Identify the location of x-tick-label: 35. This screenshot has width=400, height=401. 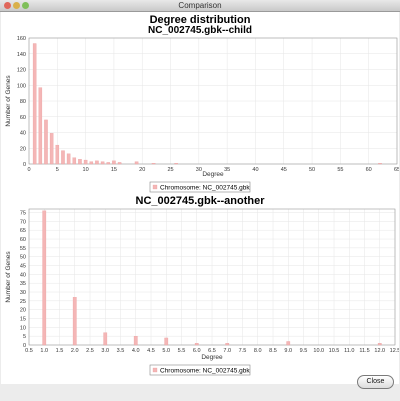
(227, 170).